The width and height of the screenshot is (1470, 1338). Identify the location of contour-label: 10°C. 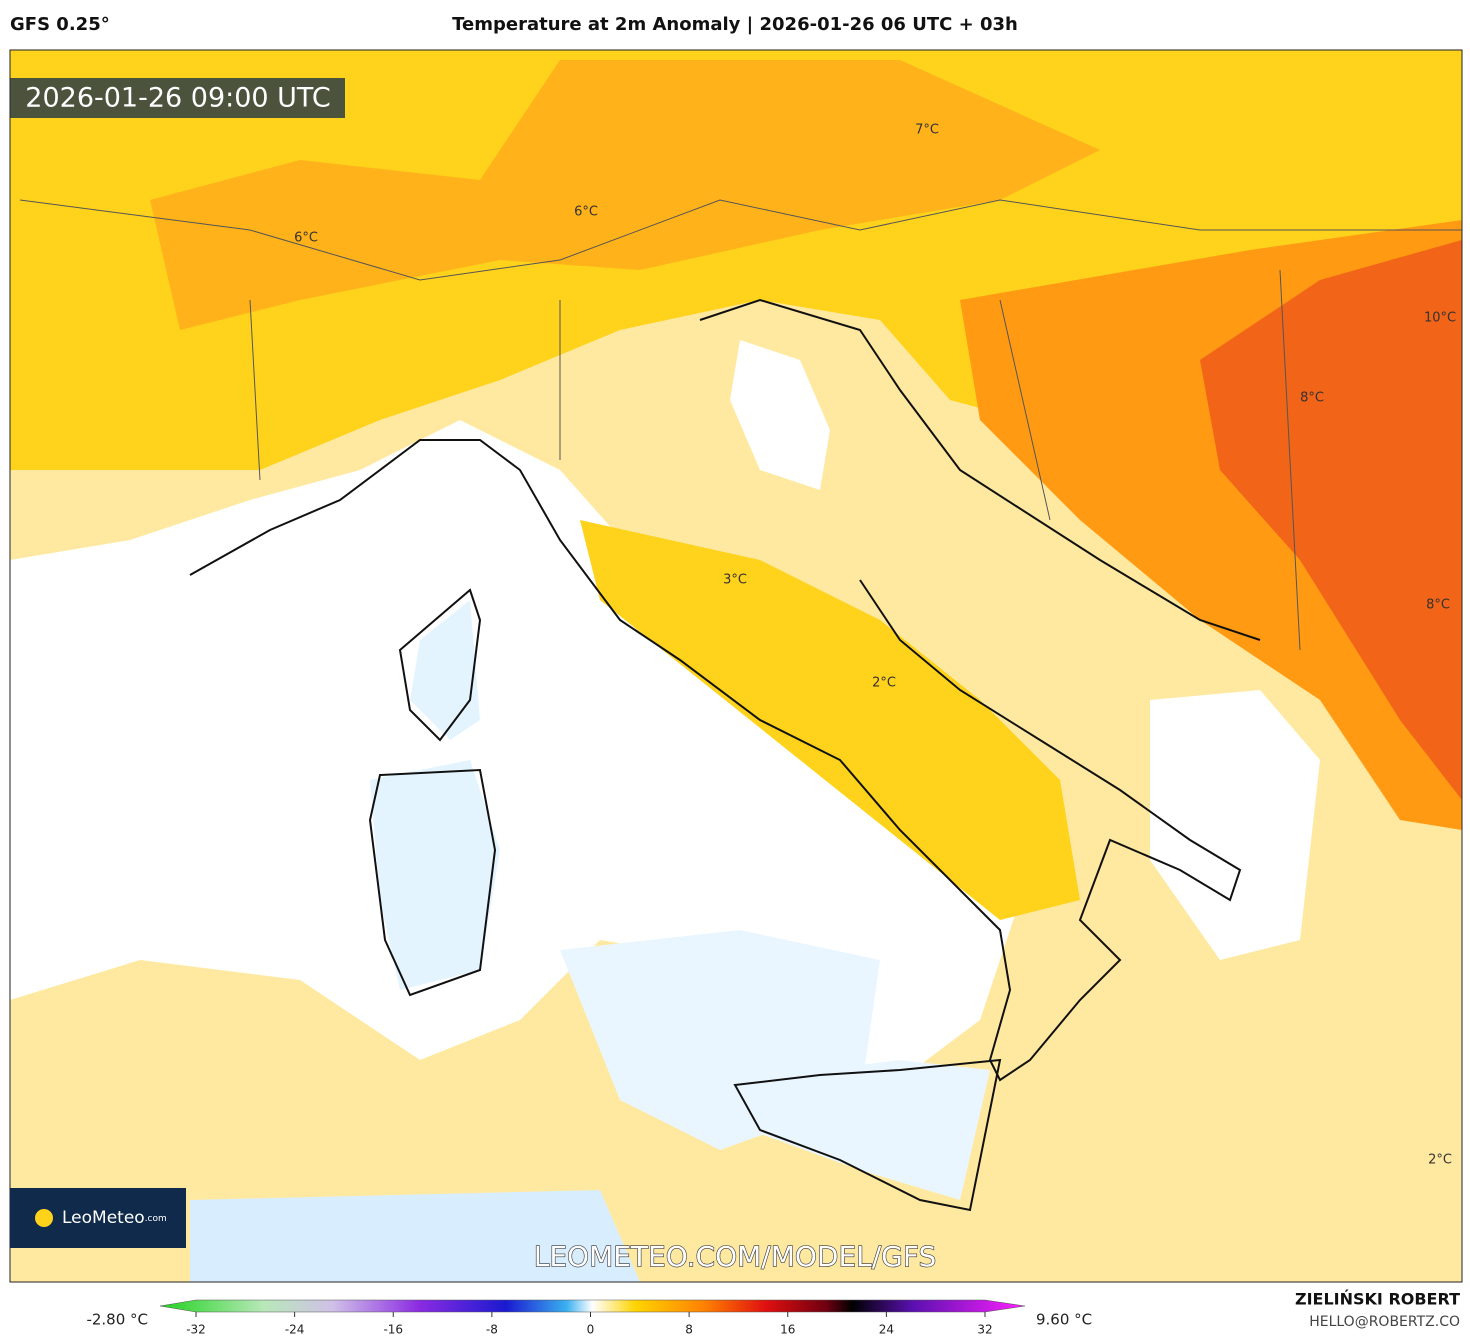
(1440, 318).